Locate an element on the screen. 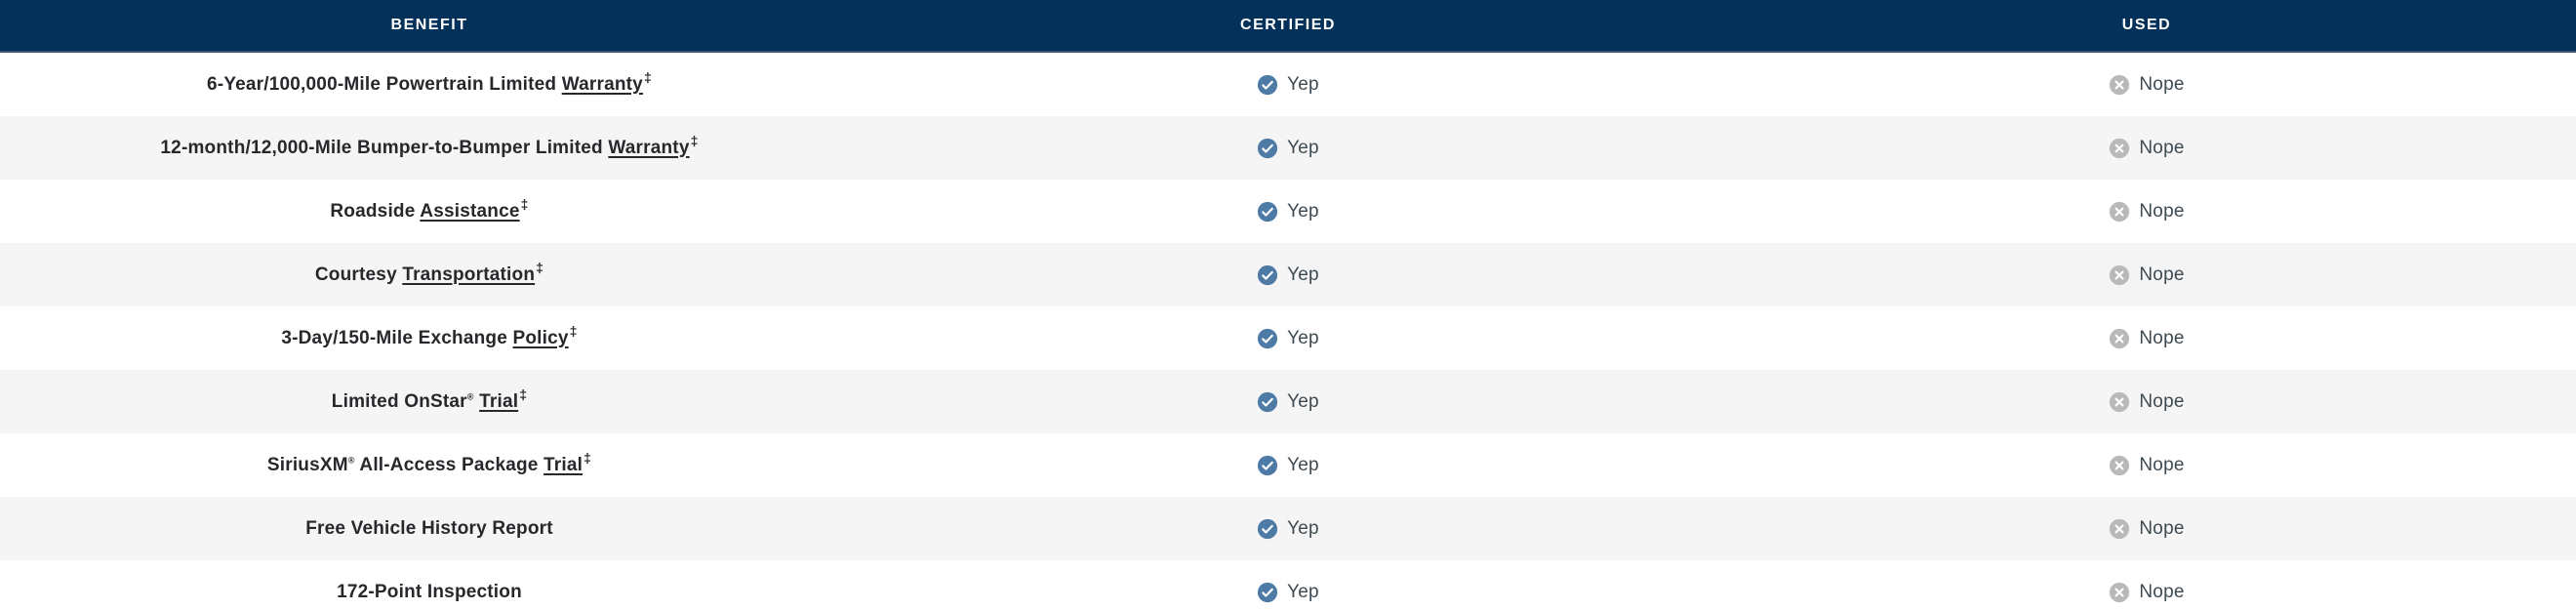  table-row: Free Vehicle History Report Yep Nope is located at coordinates (1288, 528).